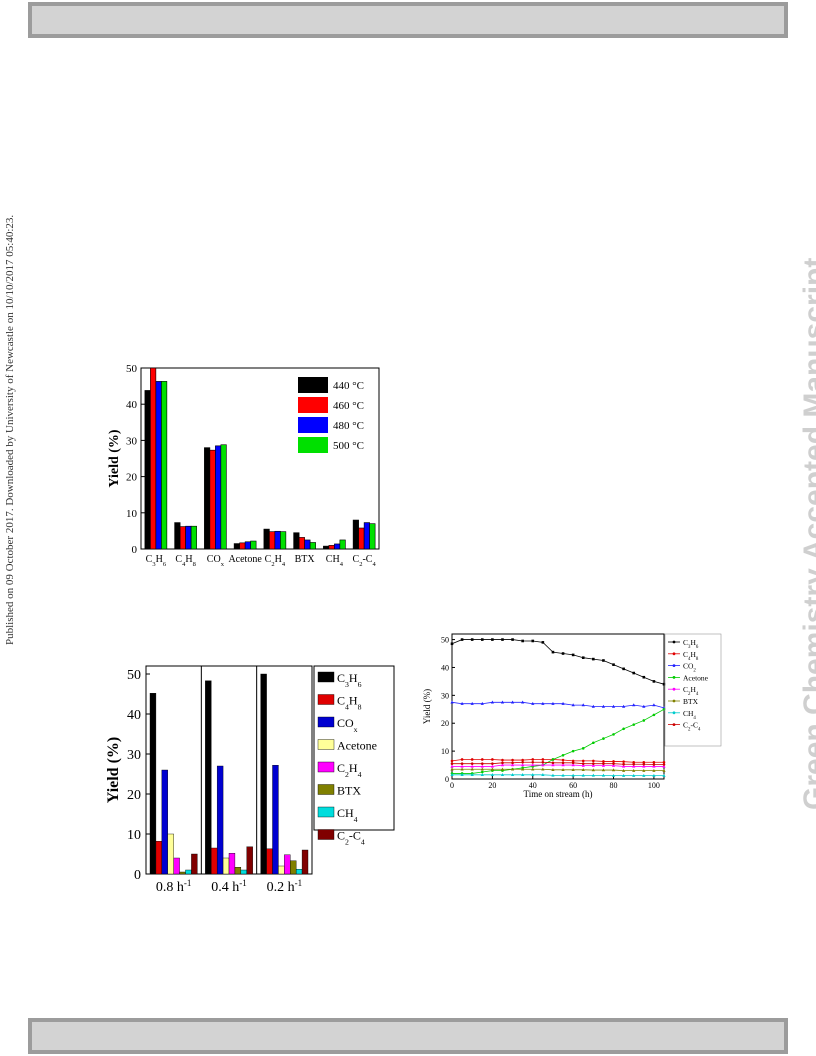 The image size is (816, 1056). Describe the element at coordinates (229, 886) in the screenshot. I see `x-tick-label: 0.4 h-1` at that location.